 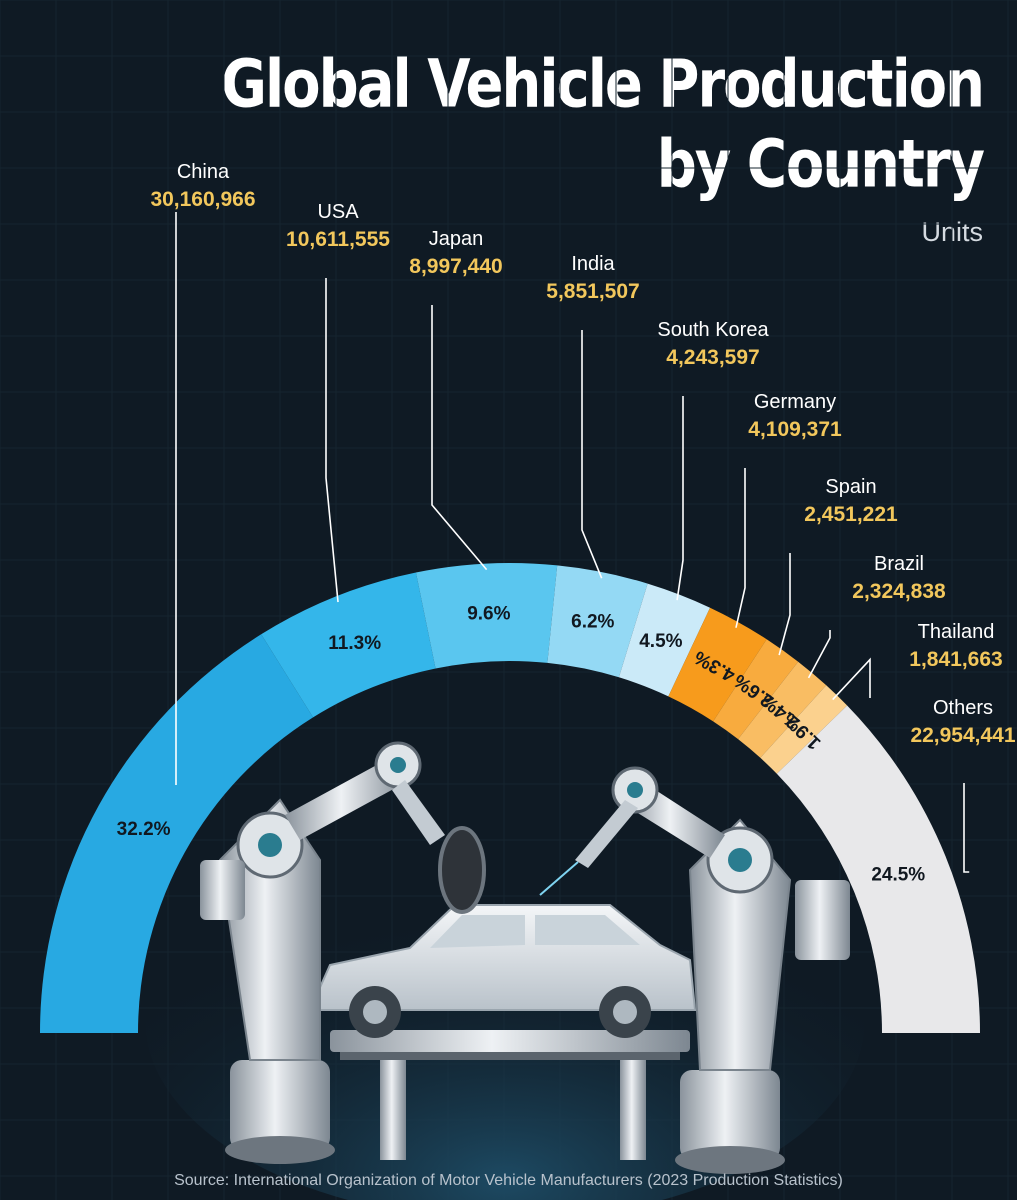 What do you see at coordinates (202, 199) in the screenshot?
I see `value-label-china: 30,160,966` at bounding box center [202, 199].